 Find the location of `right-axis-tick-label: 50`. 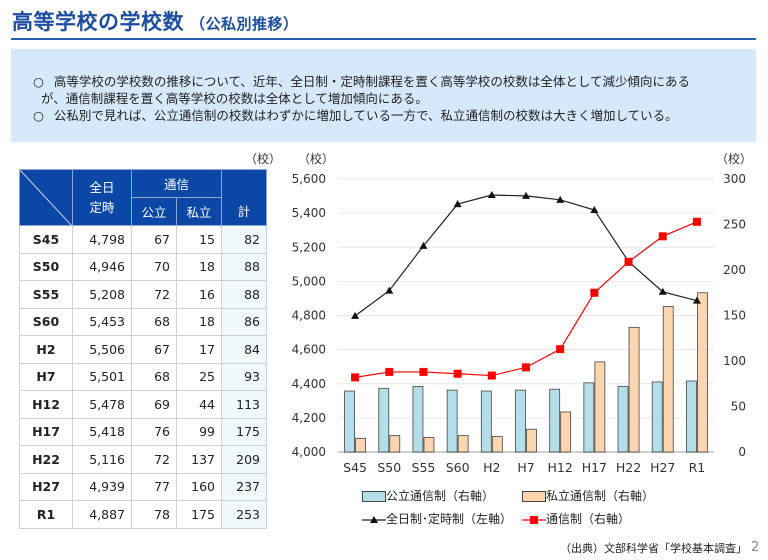

right-axis-tick-label: 50 is located at coordinates (738, 407).